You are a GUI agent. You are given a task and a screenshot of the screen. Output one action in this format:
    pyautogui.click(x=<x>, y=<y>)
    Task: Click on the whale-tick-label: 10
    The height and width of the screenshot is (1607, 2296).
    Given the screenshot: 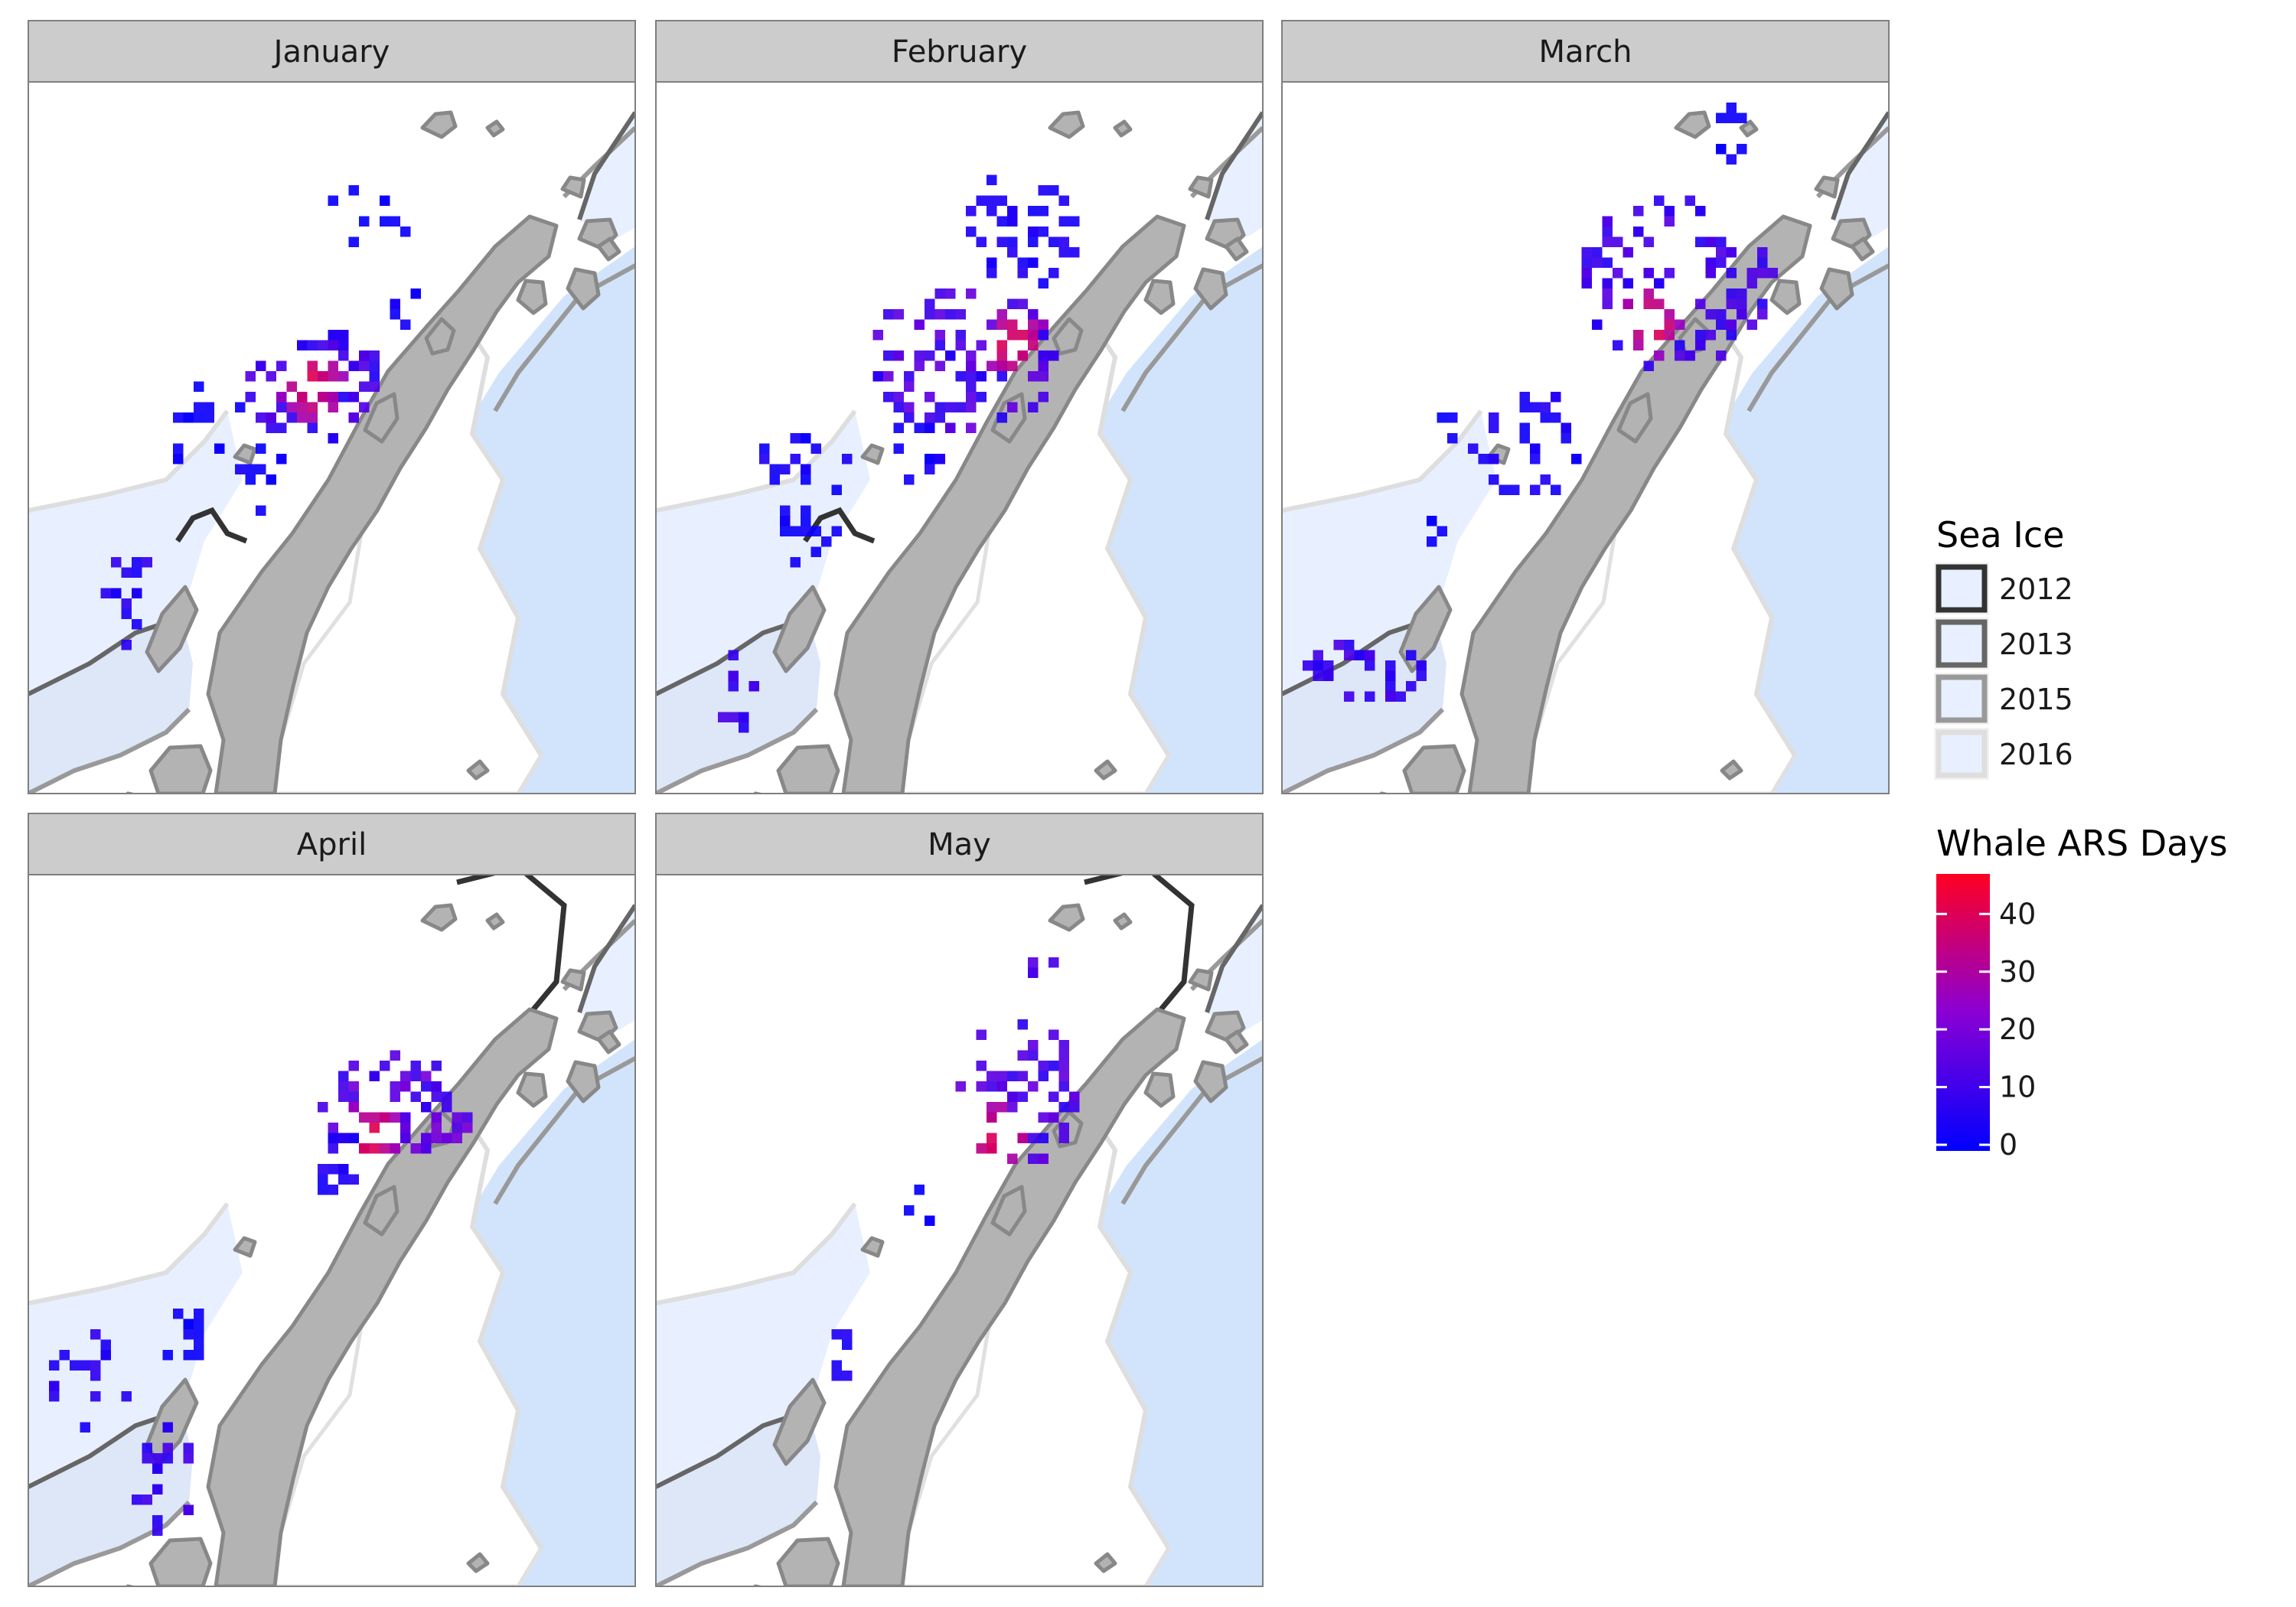 What is the action you would take?
    pyautogui.click(x=2017, y=1087)
    